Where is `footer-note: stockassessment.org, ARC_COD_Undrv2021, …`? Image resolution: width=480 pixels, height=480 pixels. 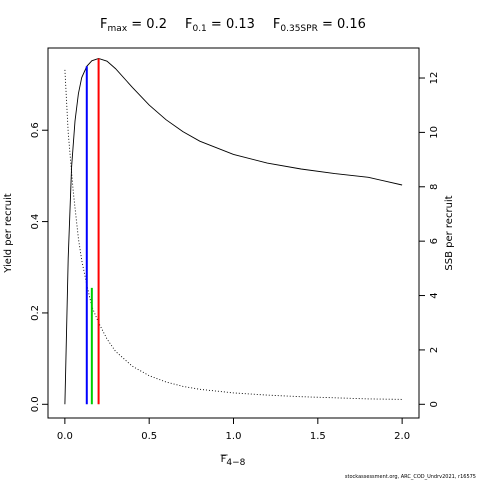 footer-note: stockassessment.org, ARC_COD_Undrv2021, … is located at coordinates (410, 477).